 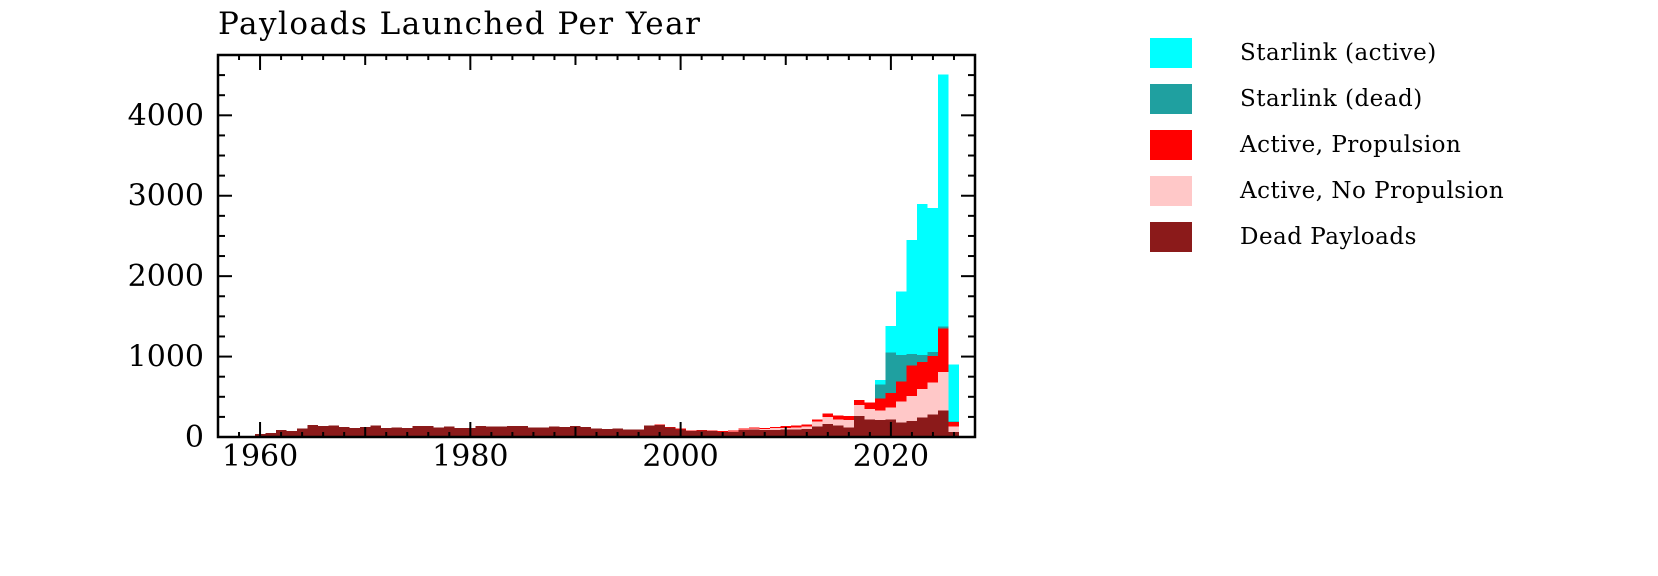 What do you see at coordinates (891, 456) in the screenshot?
I see `x-tick-label: 2020` at bounding box center [891, 456].